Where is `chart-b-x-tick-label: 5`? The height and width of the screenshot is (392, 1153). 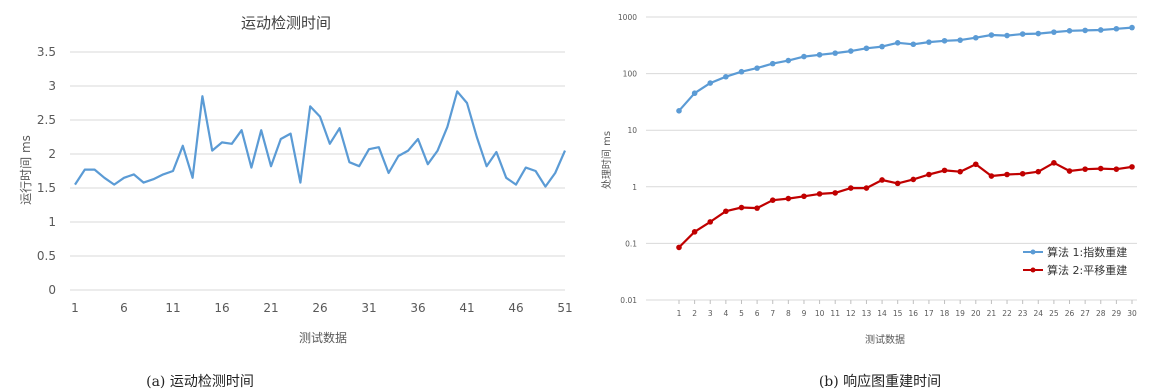 chart-b-x-tick-label: 5 is located at coordinates (741, 313).